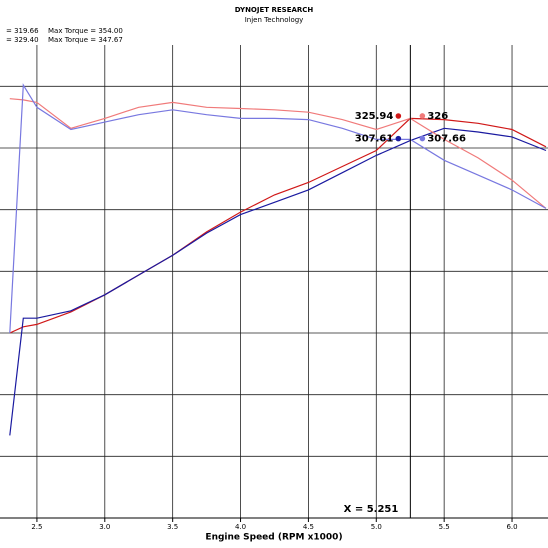  Describe the element at coordinates (376, 527) in the screenshot. I see `x-tick-label: 5.0` at that location.